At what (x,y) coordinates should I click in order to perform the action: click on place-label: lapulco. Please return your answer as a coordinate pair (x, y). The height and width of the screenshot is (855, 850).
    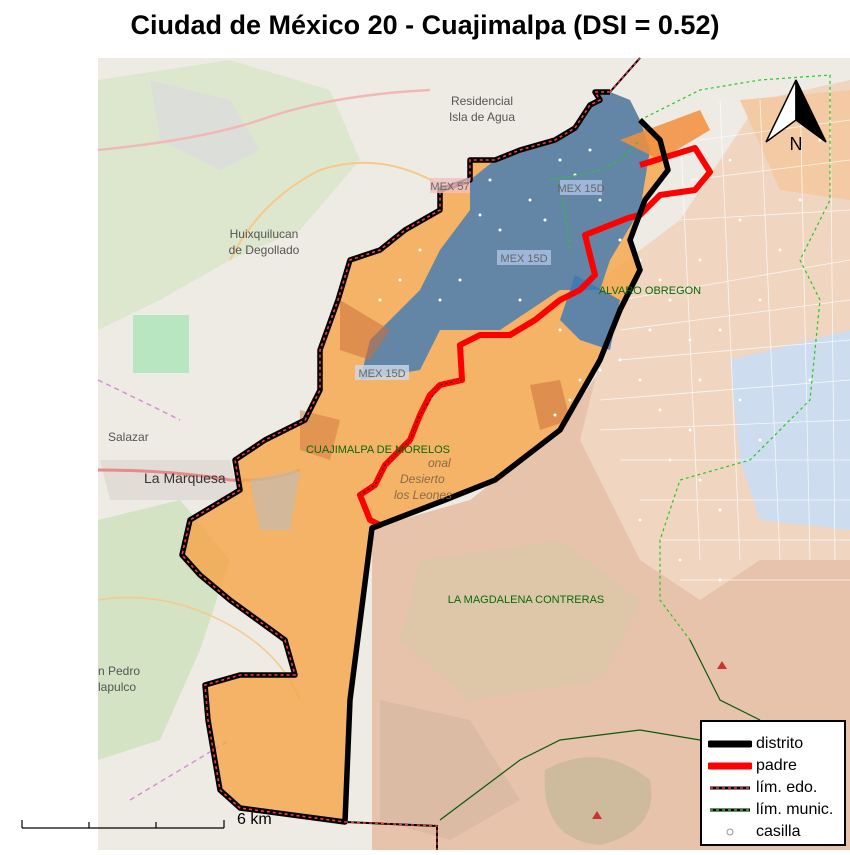
    Looking at the image, I should click on (117, 687).